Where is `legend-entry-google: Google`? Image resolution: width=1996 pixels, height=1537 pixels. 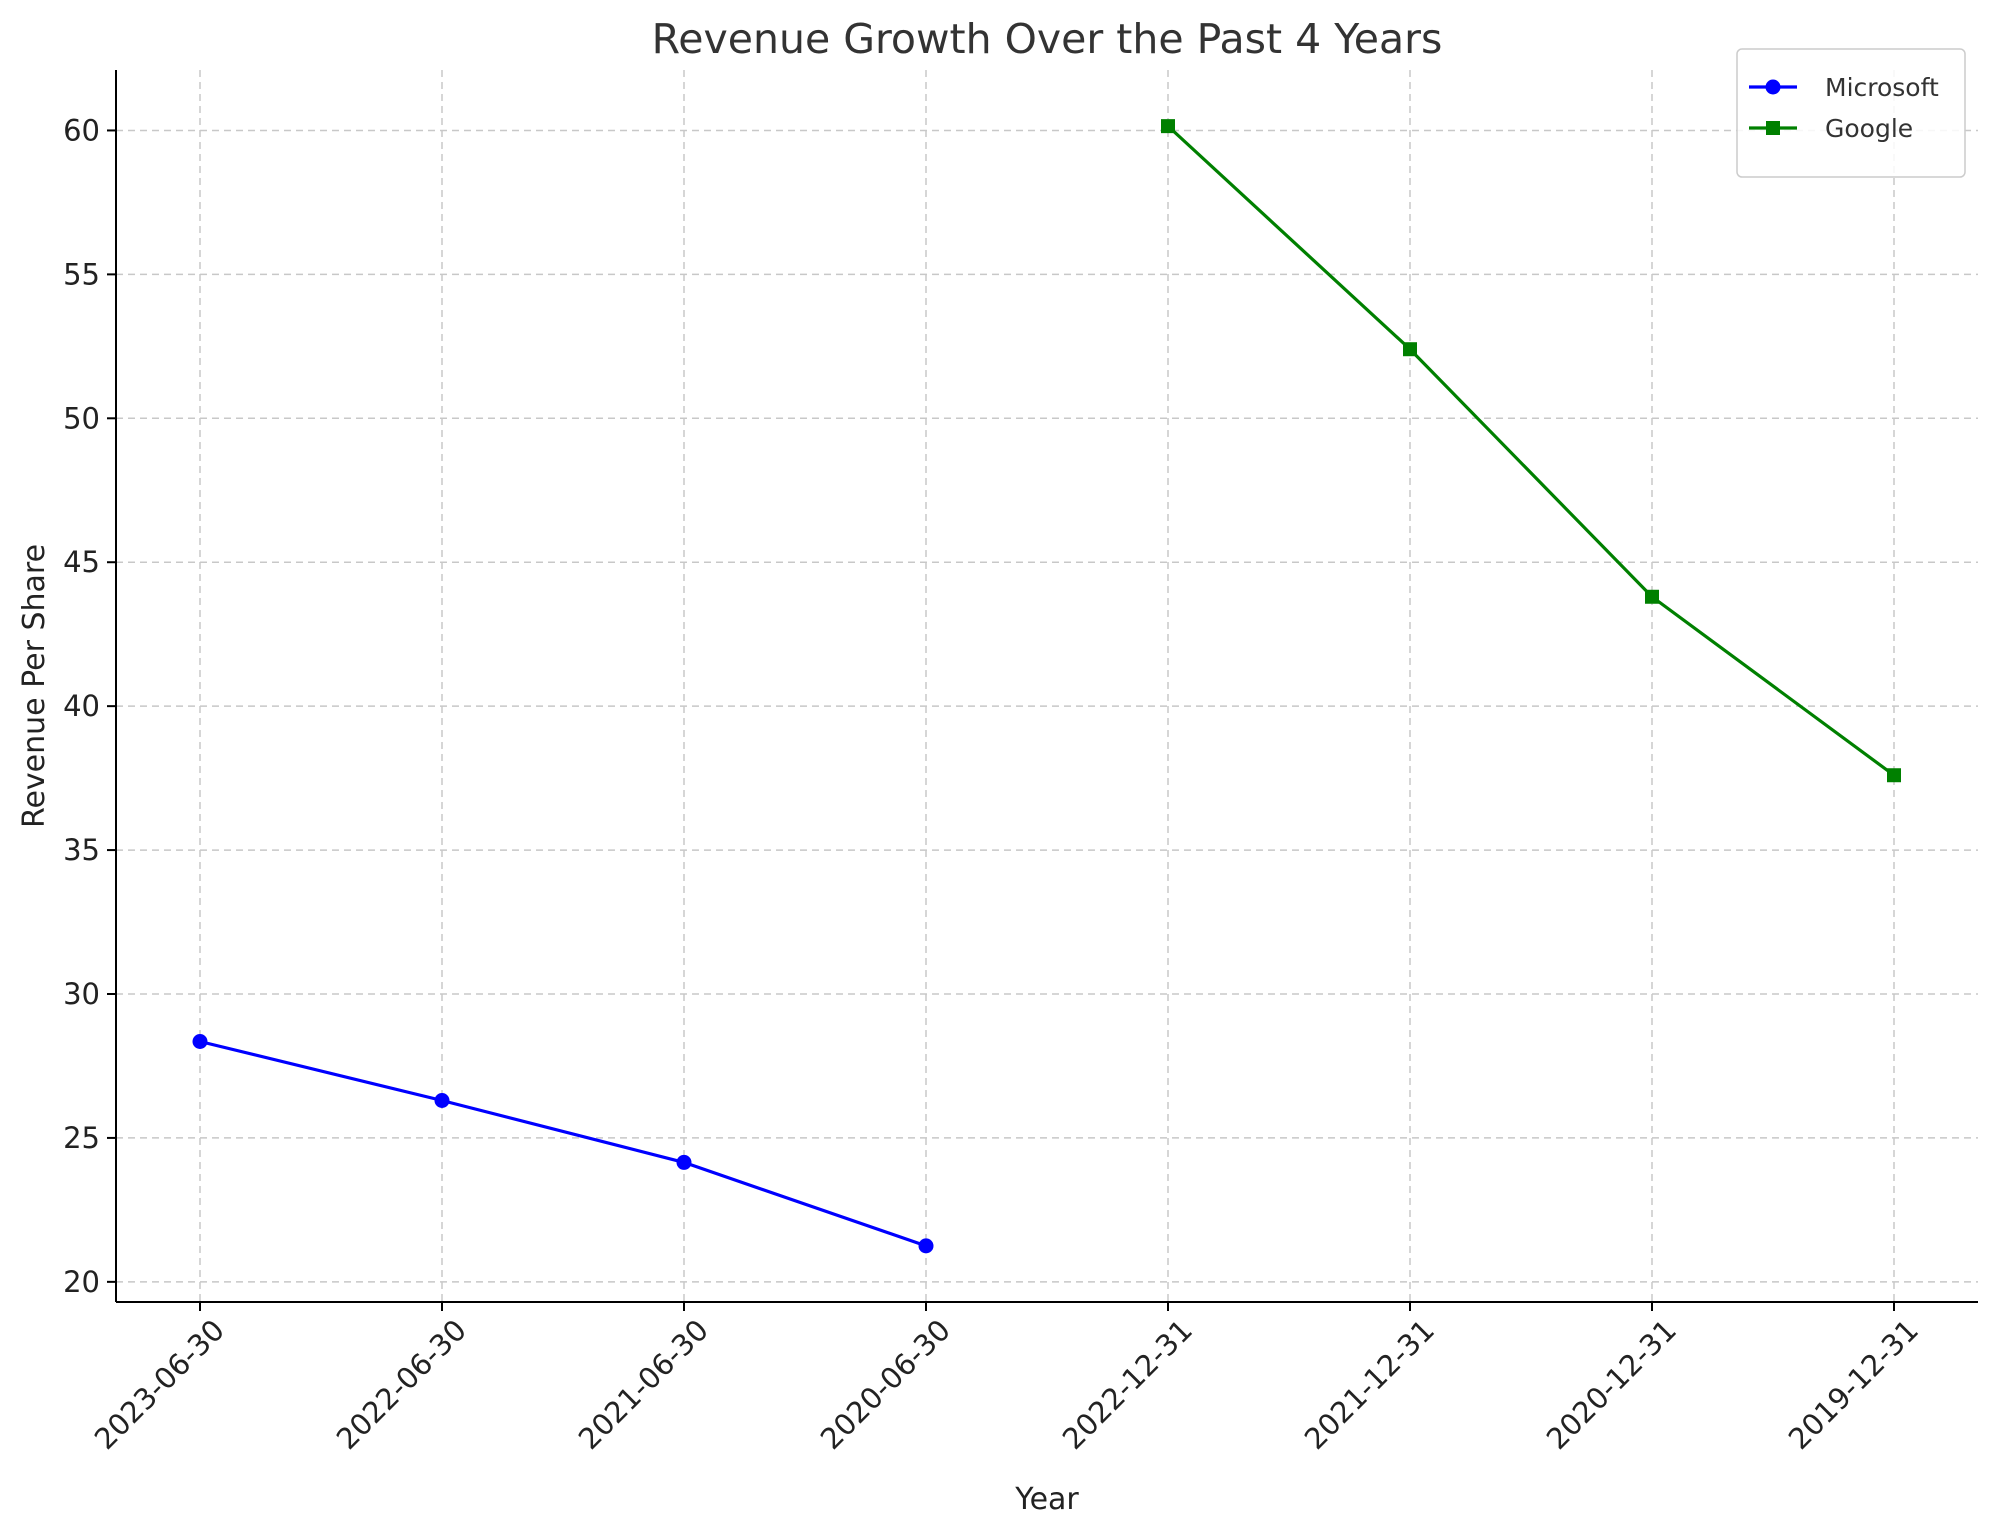
legend-entry-google: Google is located at coordinates (1831, 128).